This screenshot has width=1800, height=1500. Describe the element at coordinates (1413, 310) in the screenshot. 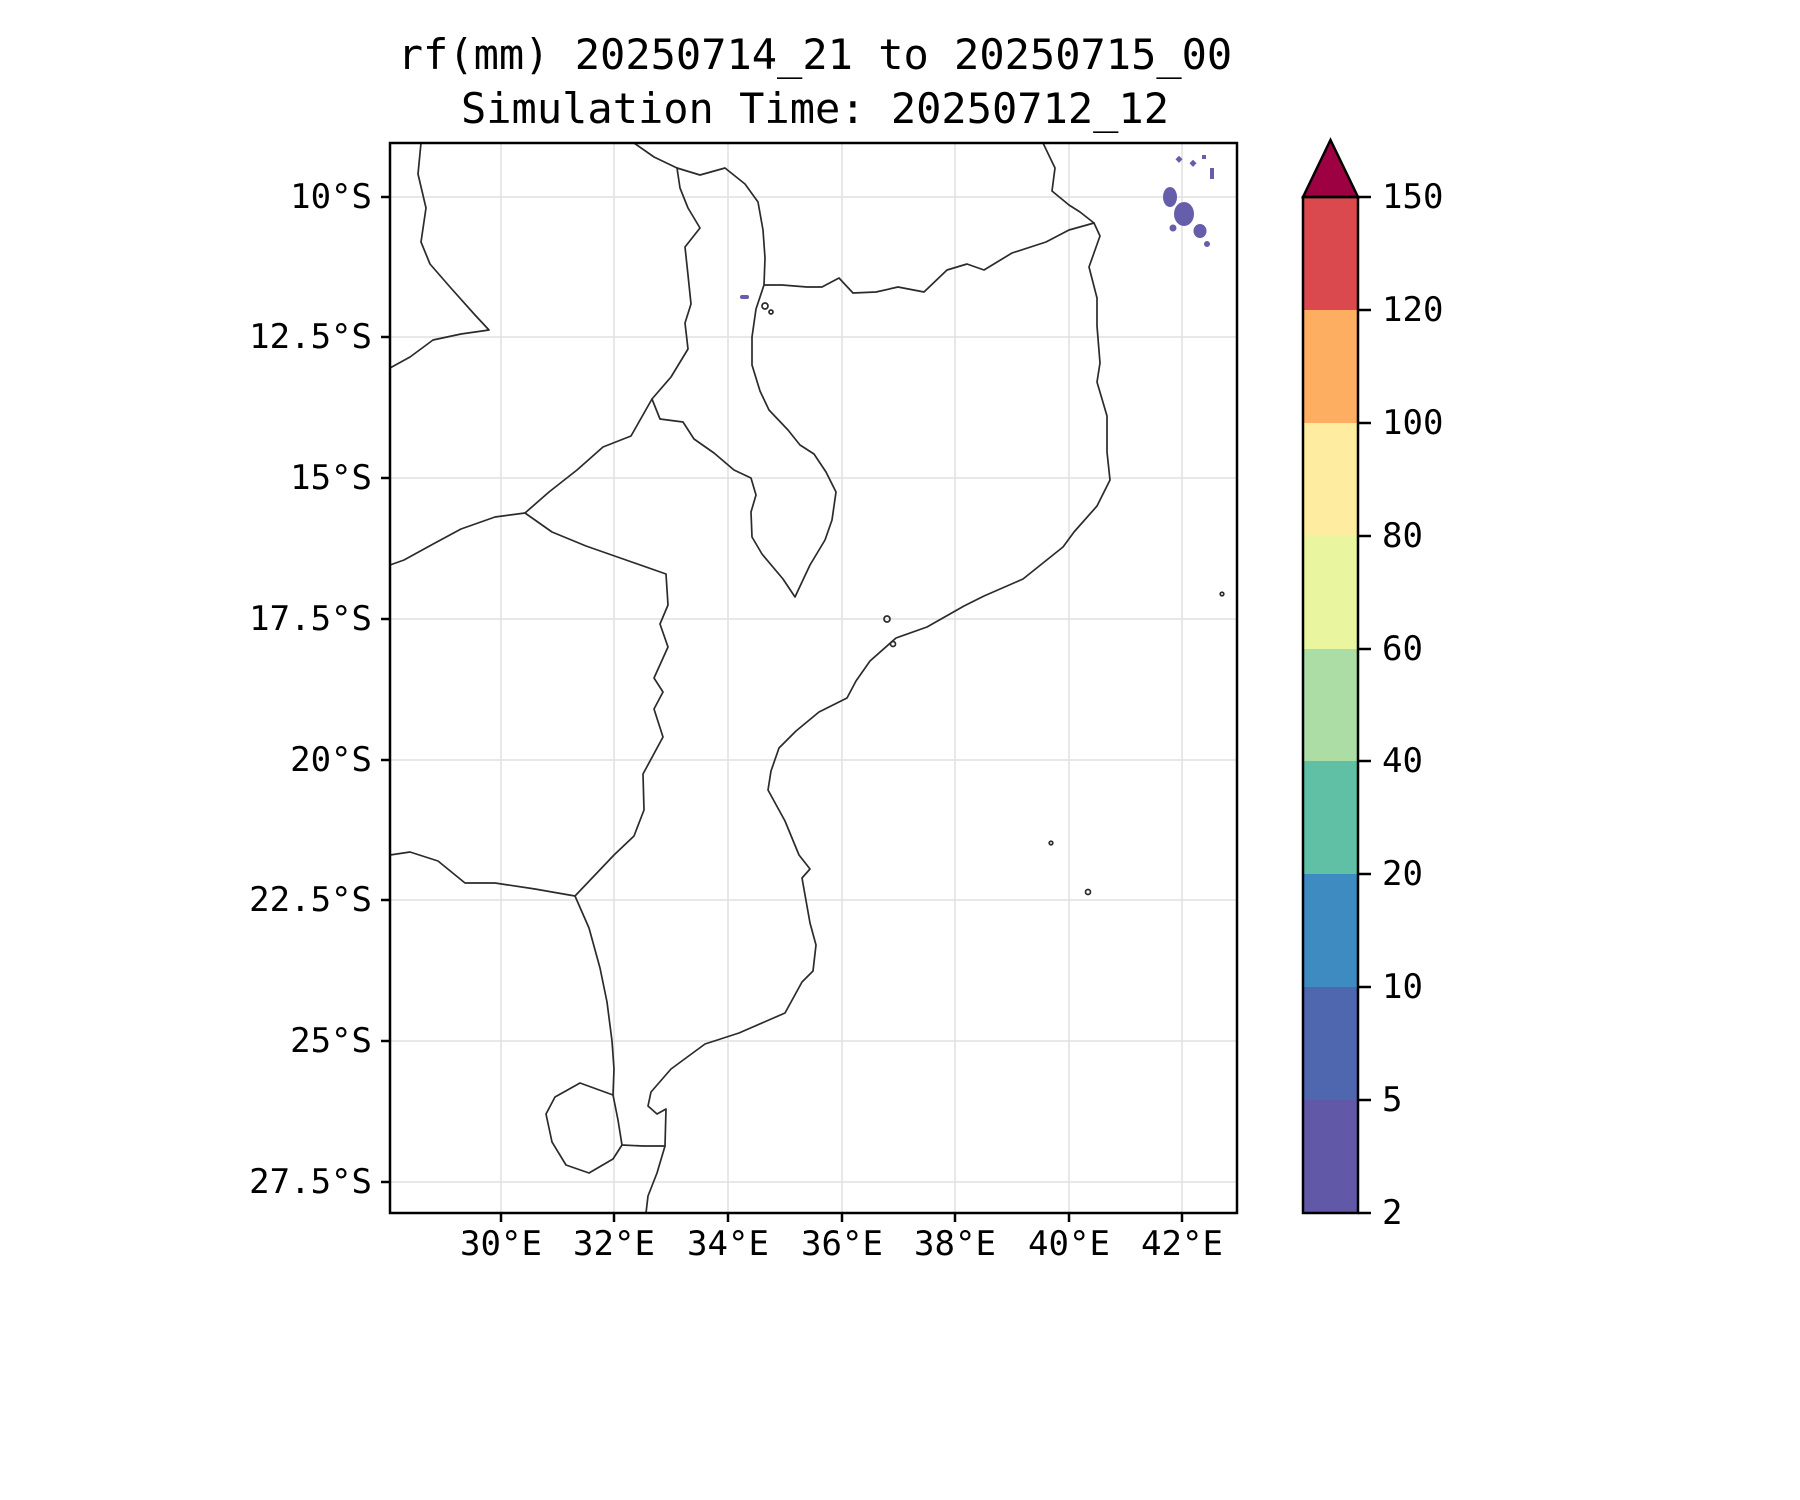

I see `colorbar-tick-label: 120` at that location.